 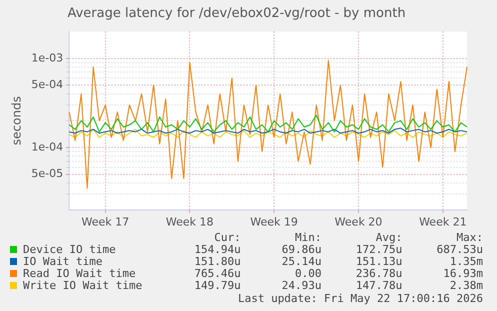 What do you see at coordinates (462, 273) in the screenshot?
I see `text: 16.93m` at bounding box center [462, 273].